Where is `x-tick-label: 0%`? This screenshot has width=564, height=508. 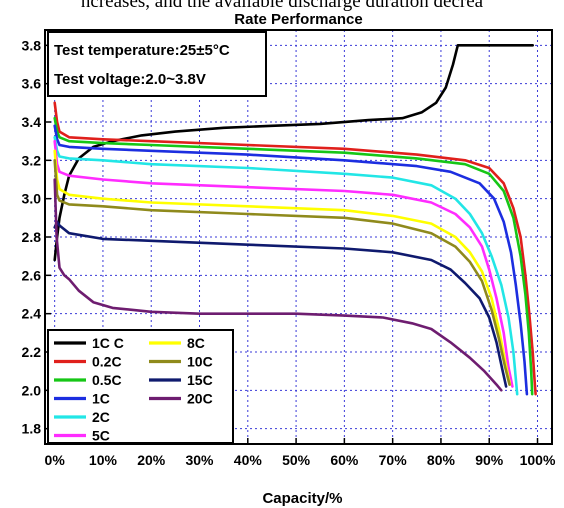 x-tick-label: 0% is located at coordinates (55, 460).